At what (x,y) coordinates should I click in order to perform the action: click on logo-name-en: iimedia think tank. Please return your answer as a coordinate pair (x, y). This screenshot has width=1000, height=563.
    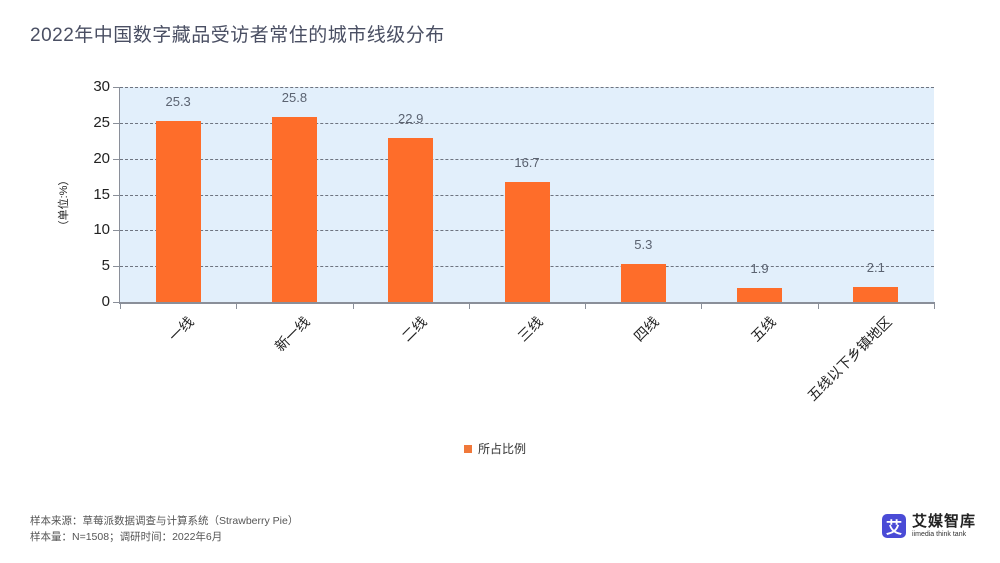
    Looking at the image, I should click on (939, 534).